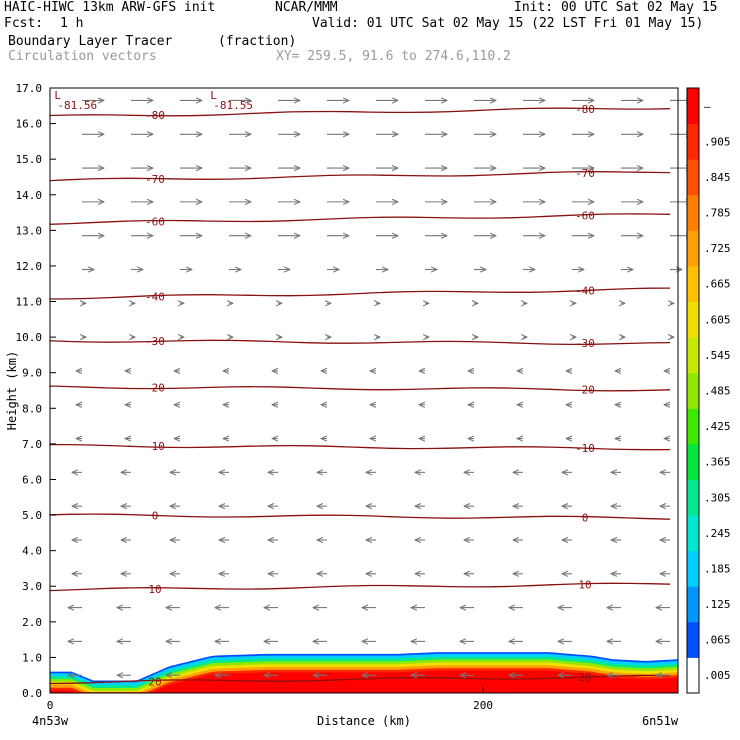 The width and height of the screenshot is (740, 740). I want to click on y-tick-label: 17.0, so click(29, 88).